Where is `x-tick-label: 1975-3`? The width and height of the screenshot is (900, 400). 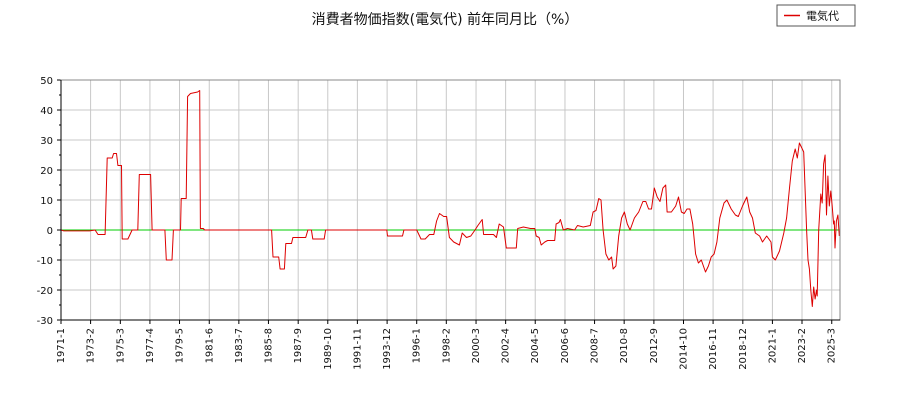
x-tick-label: 1975-3 is located at coordinates (120, 345).